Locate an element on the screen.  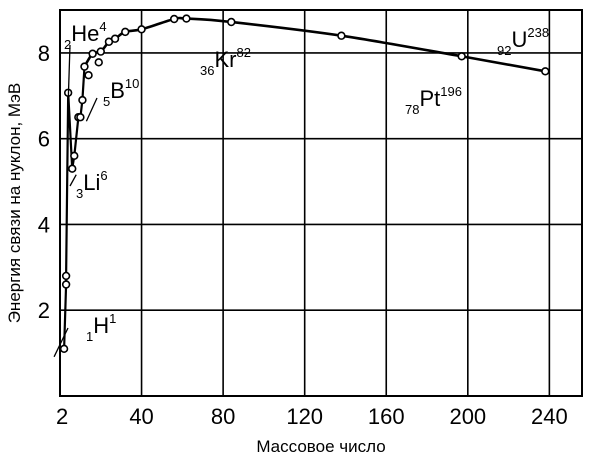
nuclide-label-b: 5B10 is located at coordinates (112, 99).